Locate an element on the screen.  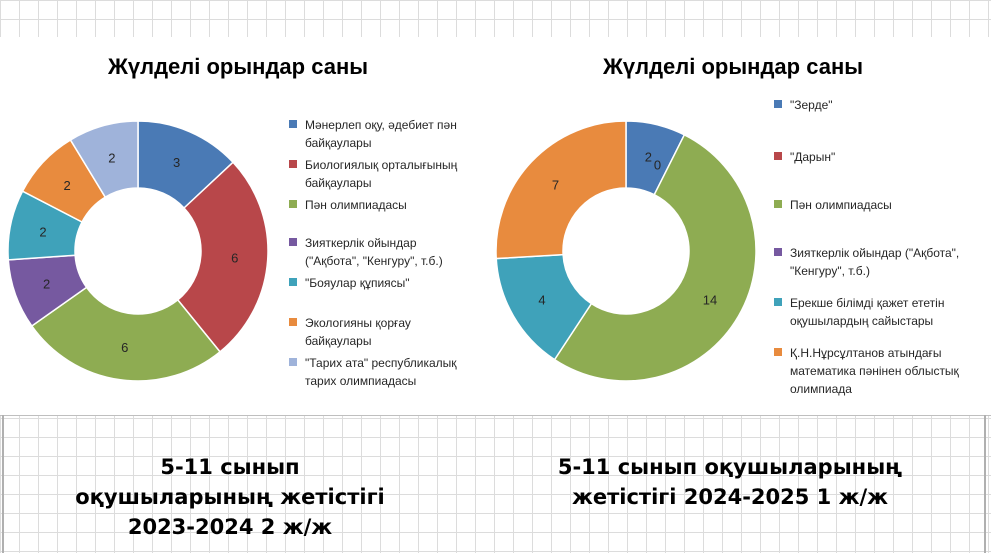
chart1-legend-label-3: Пән олимпиадасы is located at coordinates (356, 205).